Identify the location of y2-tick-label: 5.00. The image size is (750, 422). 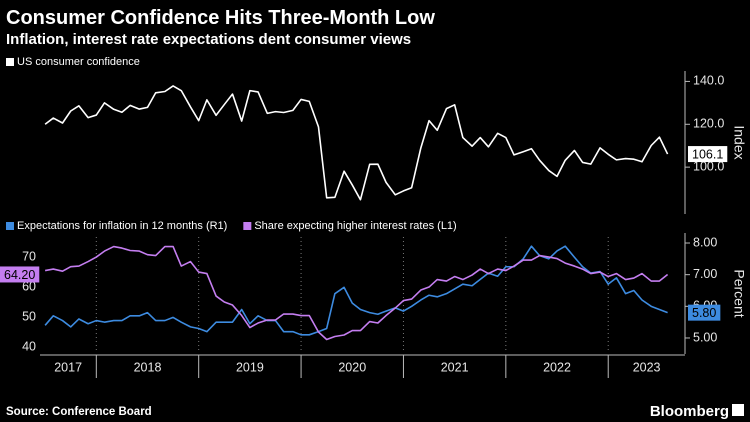
(705, 337).